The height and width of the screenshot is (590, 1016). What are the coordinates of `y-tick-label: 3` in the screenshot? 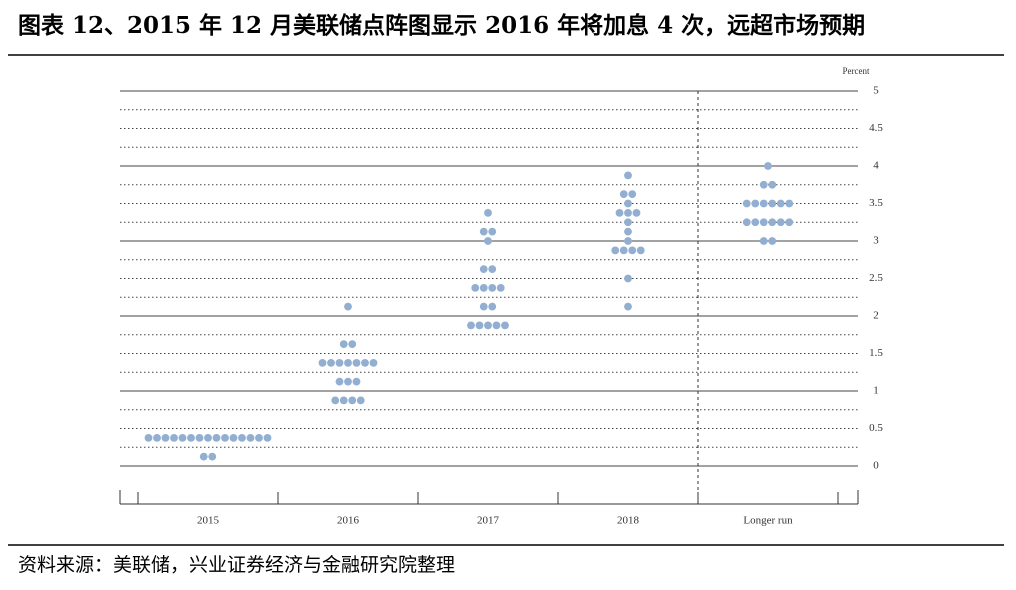 It's located at (876, 241).